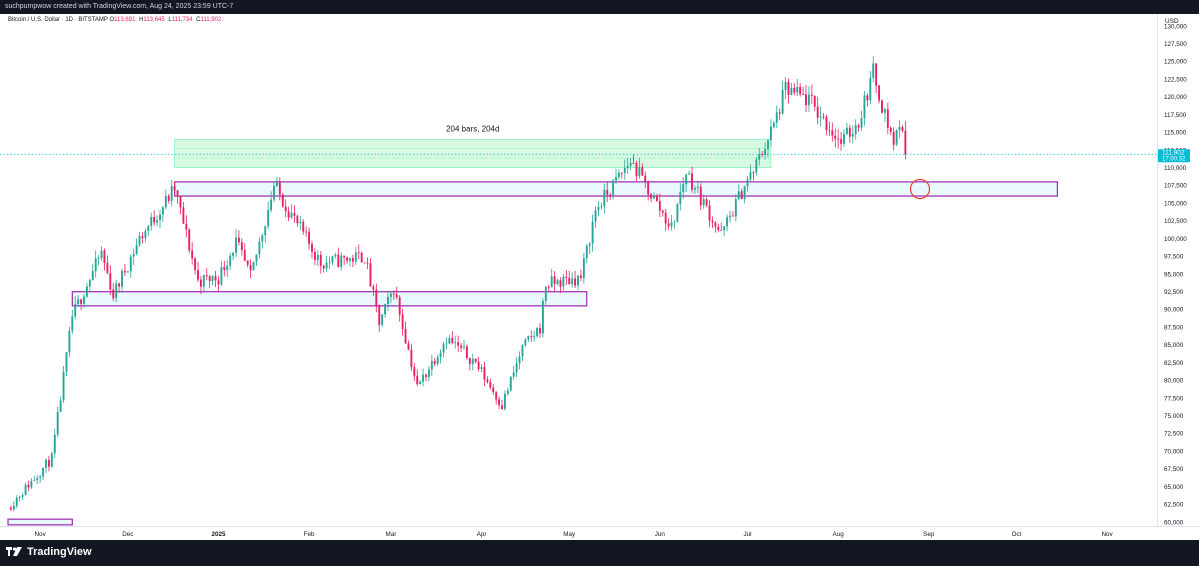 The width and height of the screenshot is (1199, 566). Describe the element at coordinates (14, 551) in the screenshot. I see `tradingview-logo-icon` at that location.